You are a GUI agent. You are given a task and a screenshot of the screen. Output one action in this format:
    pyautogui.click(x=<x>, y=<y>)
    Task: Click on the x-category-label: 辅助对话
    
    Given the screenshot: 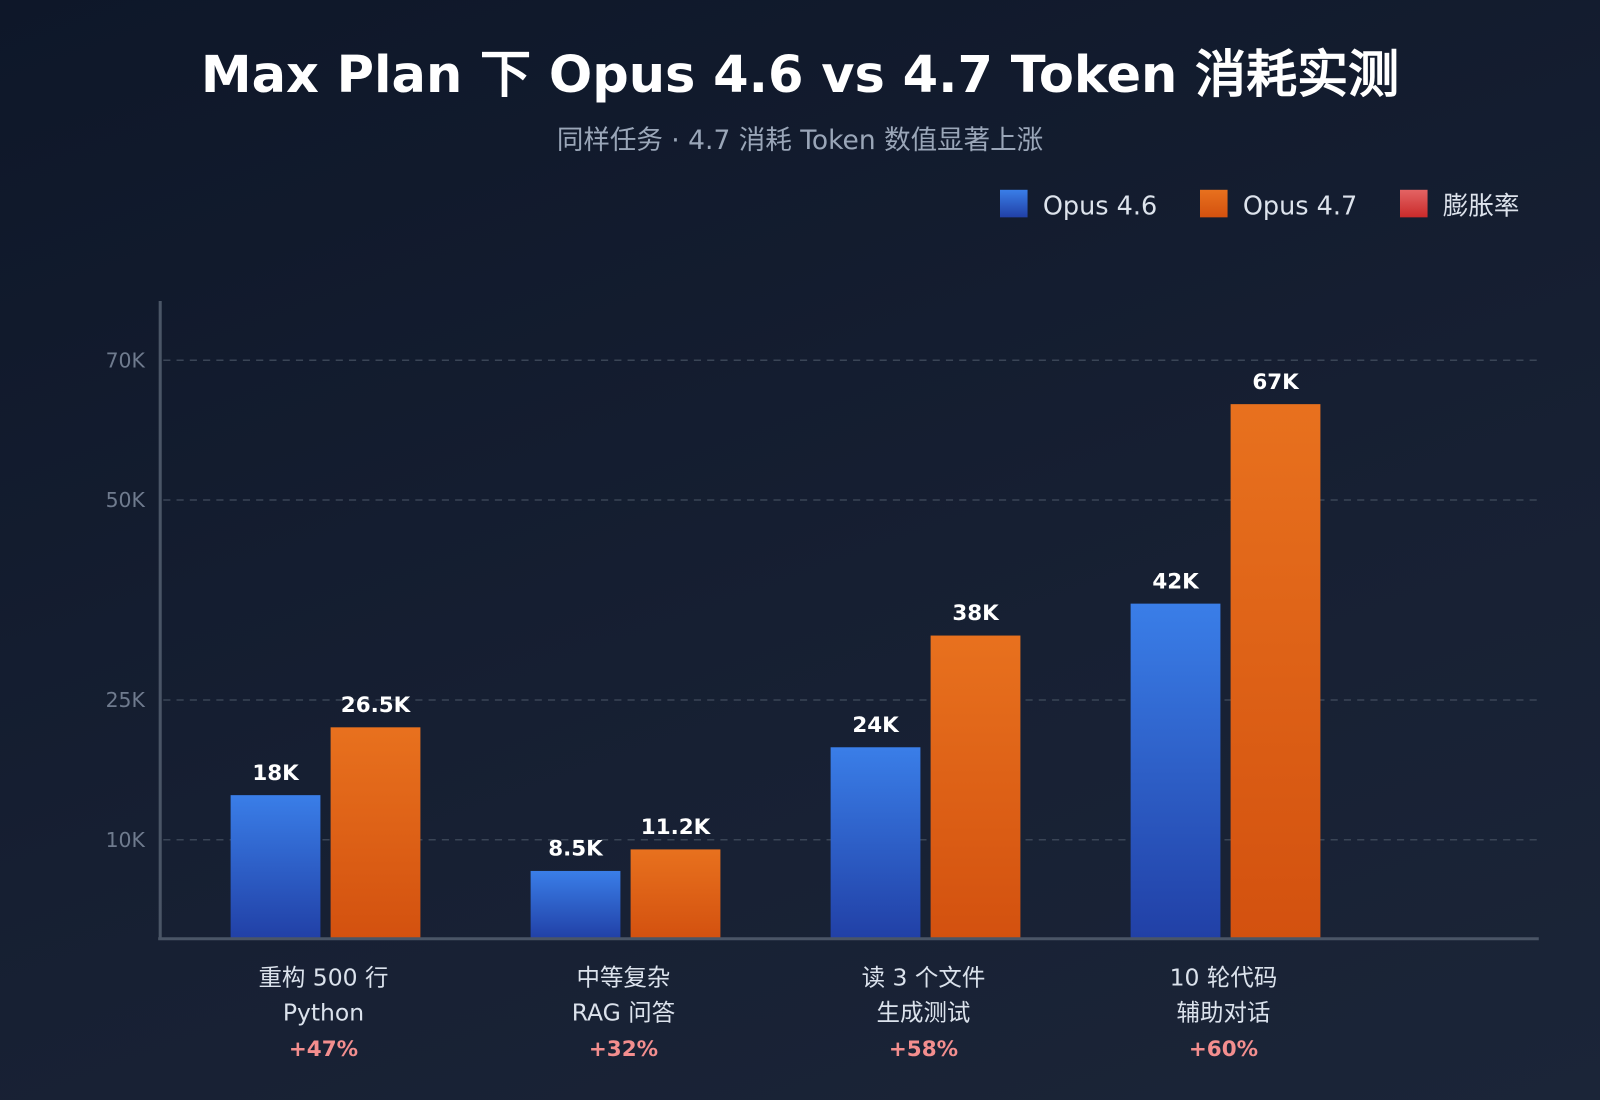 What is the action you would take?
    pyautogui.click(x=1224, y=1012)
    